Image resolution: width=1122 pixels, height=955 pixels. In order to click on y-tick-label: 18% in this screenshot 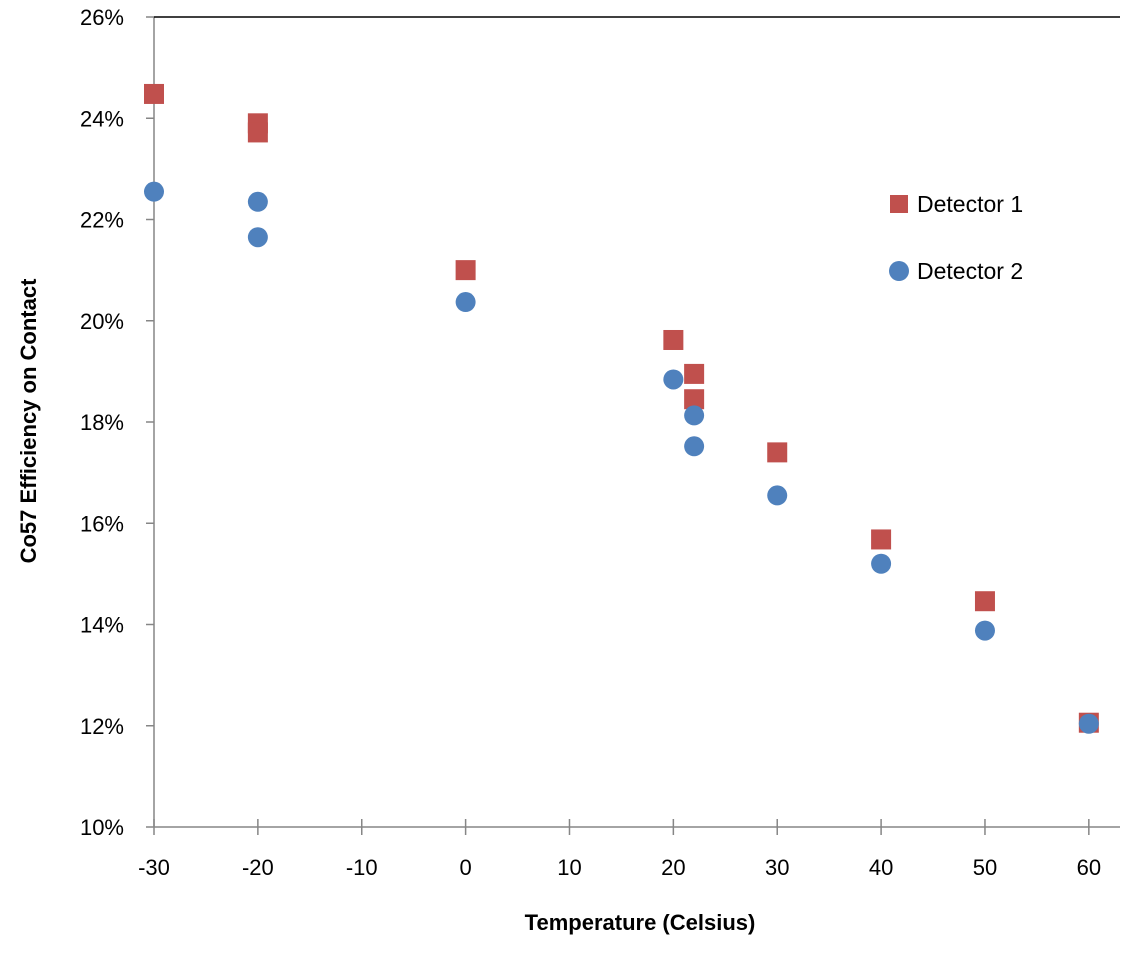, I will do `click(102, 422)`.